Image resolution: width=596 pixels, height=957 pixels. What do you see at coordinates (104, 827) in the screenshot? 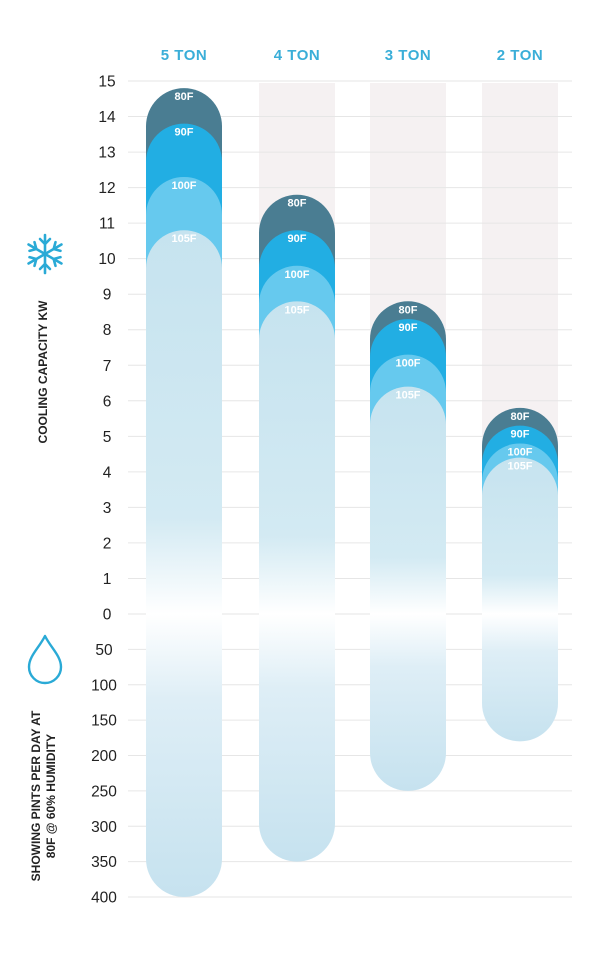
I see `pints-tick-label: 300` at bounding box center [104, 827].